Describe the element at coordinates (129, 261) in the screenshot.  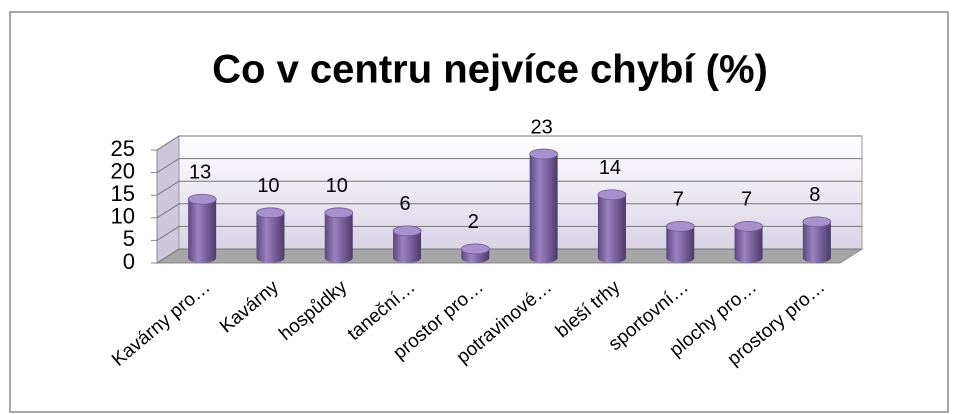
I see `y-tick-label: 0` at that location.